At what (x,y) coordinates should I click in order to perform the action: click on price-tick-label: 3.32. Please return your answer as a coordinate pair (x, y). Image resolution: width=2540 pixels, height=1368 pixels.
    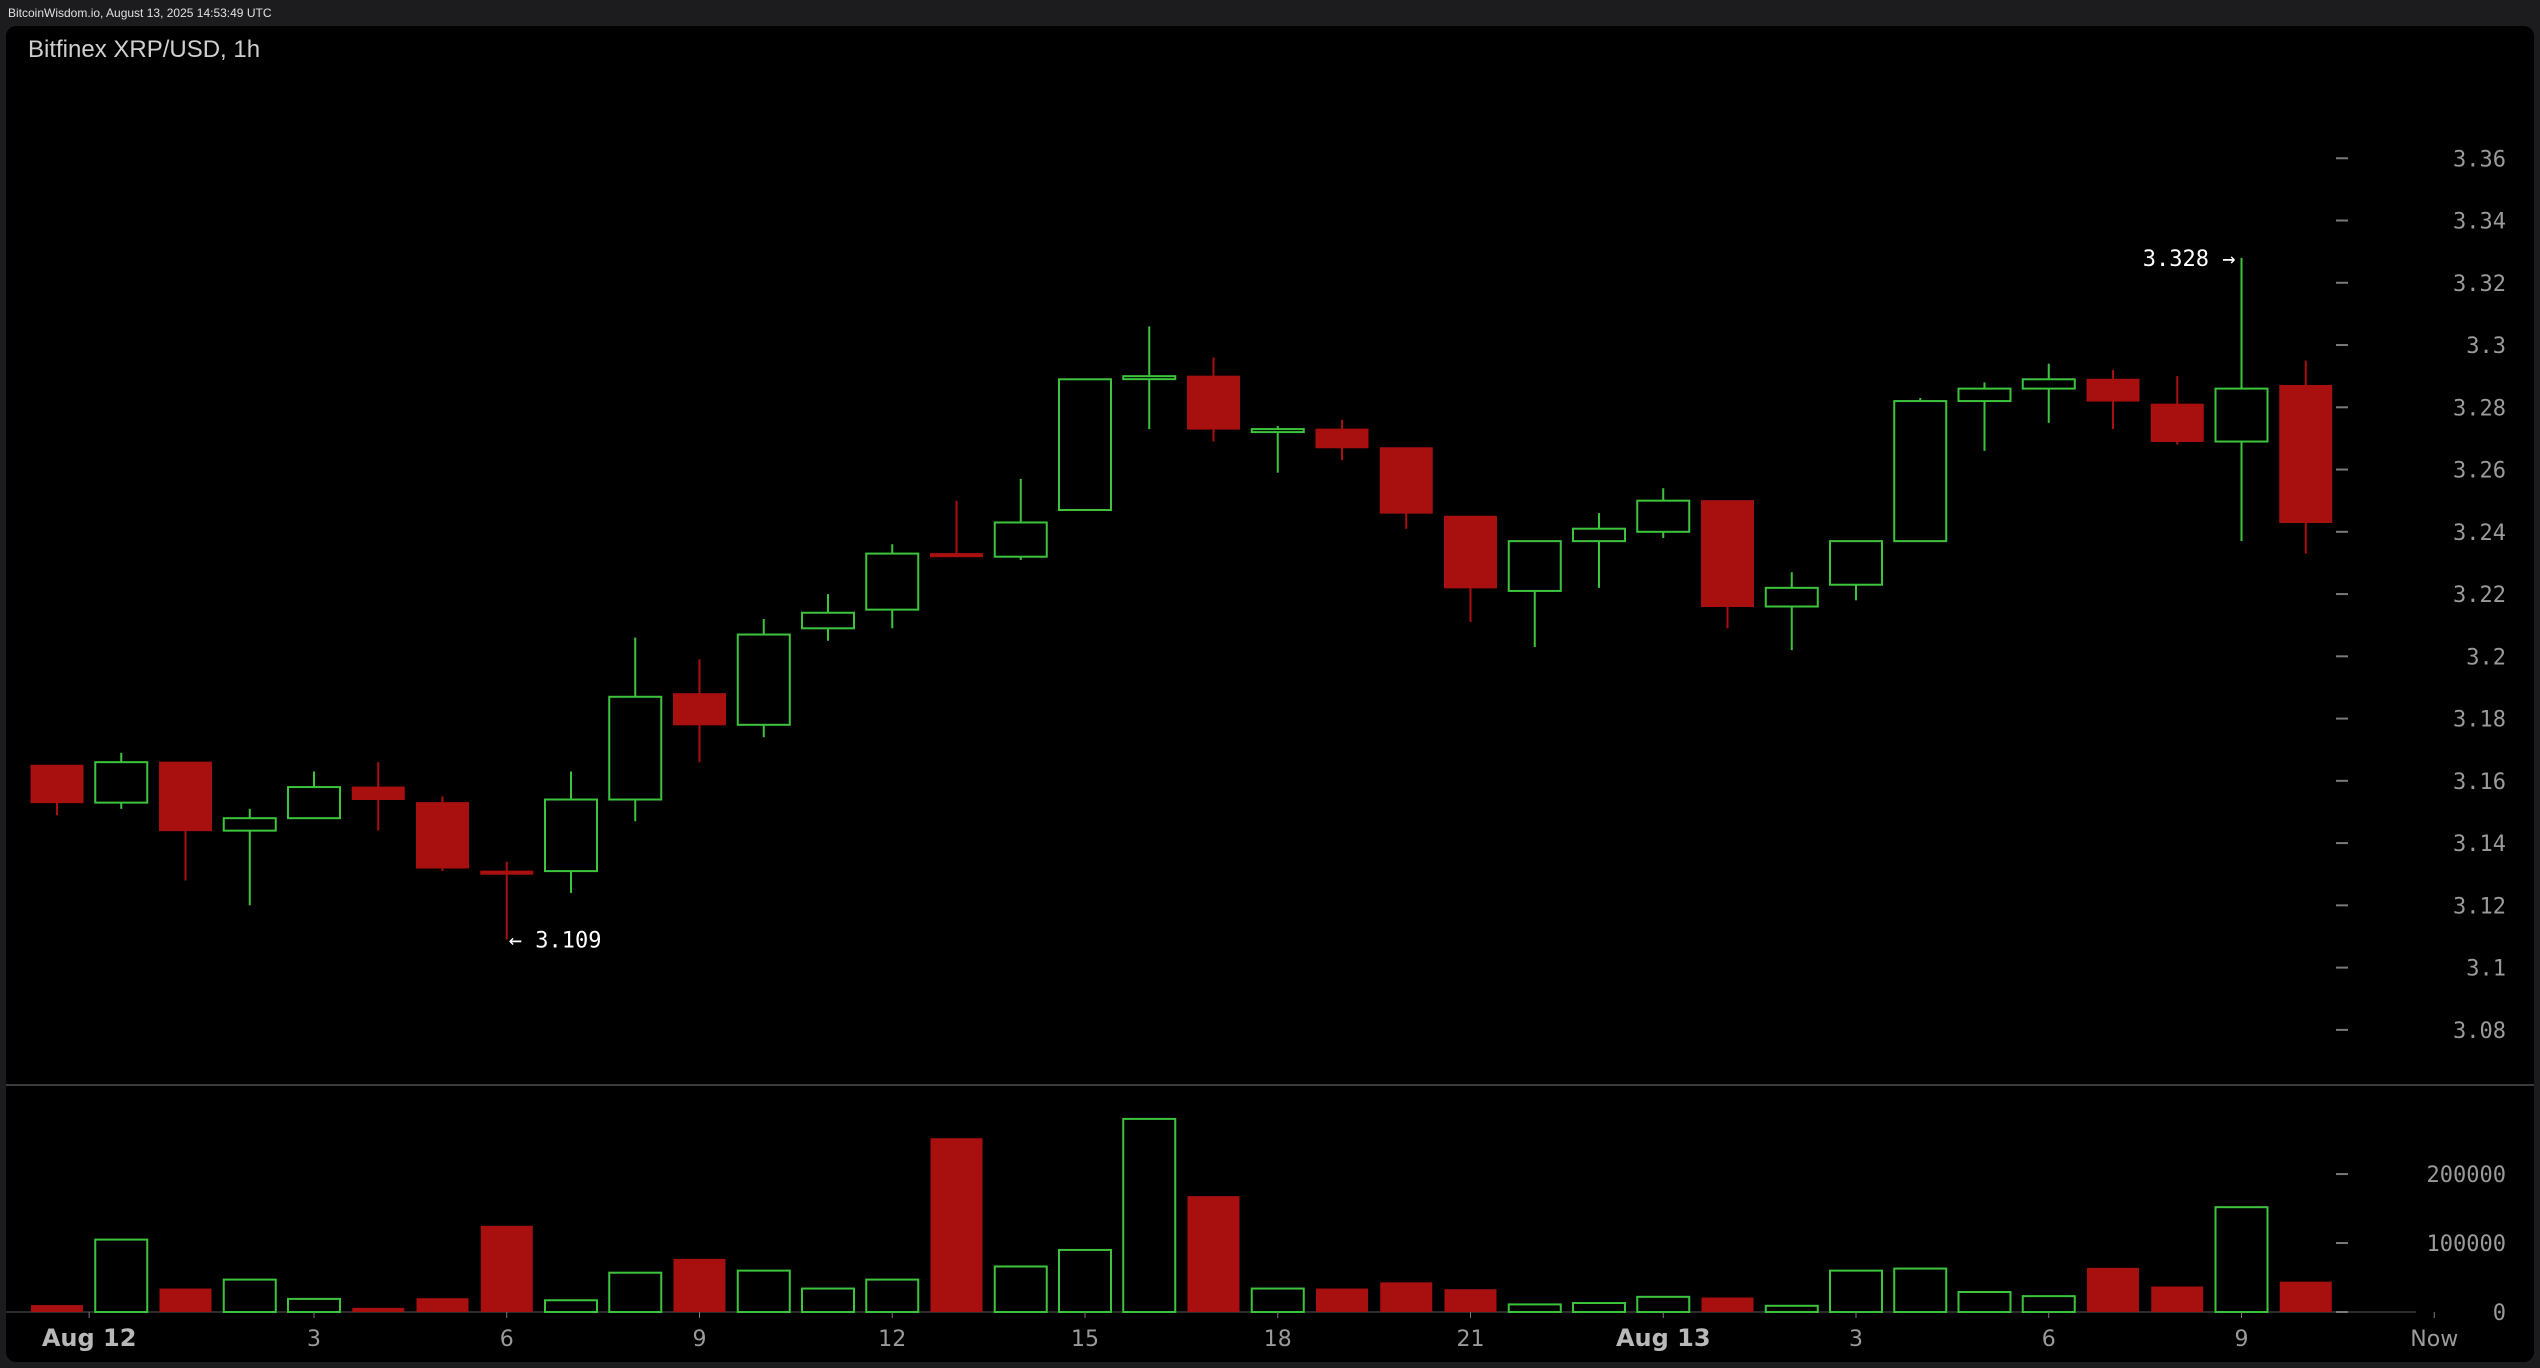
    Looking at the image, I should click on (2479, 284).